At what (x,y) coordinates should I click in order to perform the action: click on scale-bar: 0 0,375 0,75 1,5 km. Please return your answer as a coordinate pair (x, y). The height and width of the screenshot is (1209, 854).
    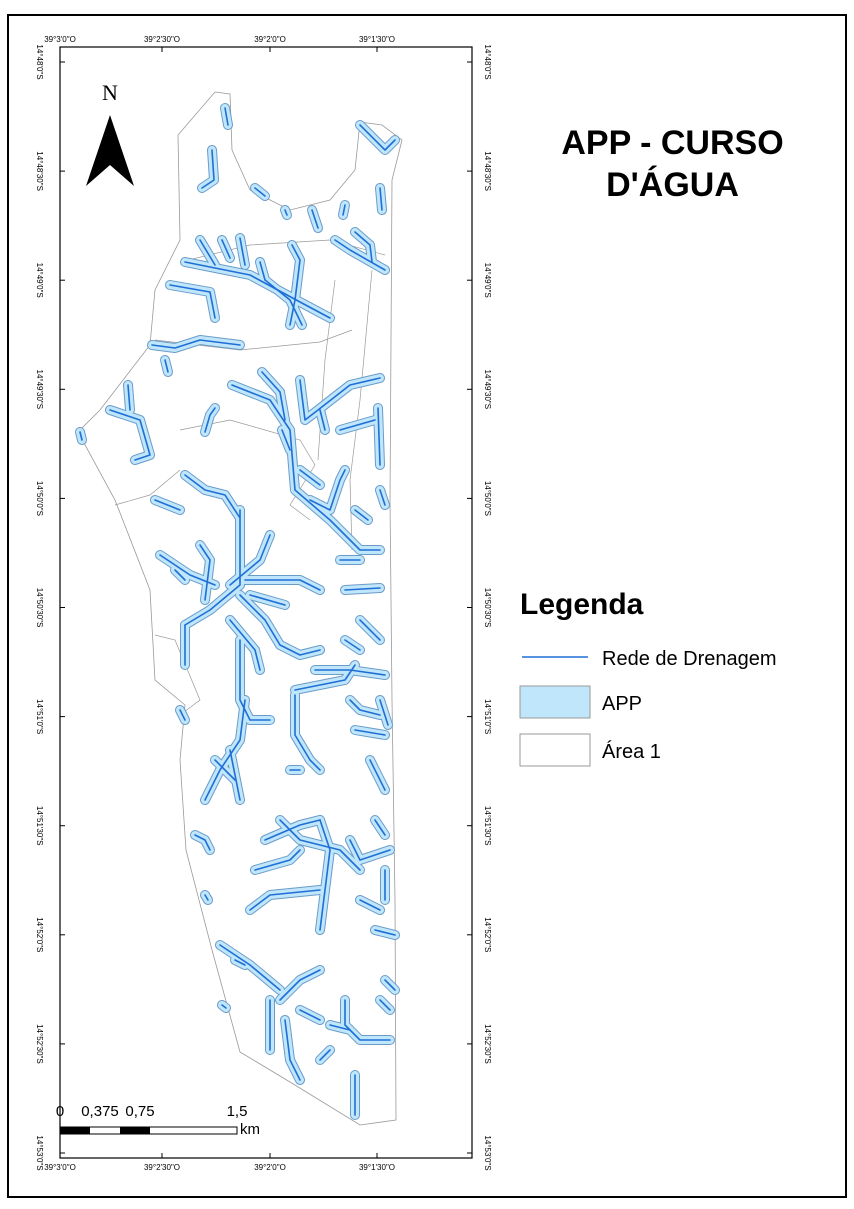
    Looking at the image, I should click on (158, 1120).